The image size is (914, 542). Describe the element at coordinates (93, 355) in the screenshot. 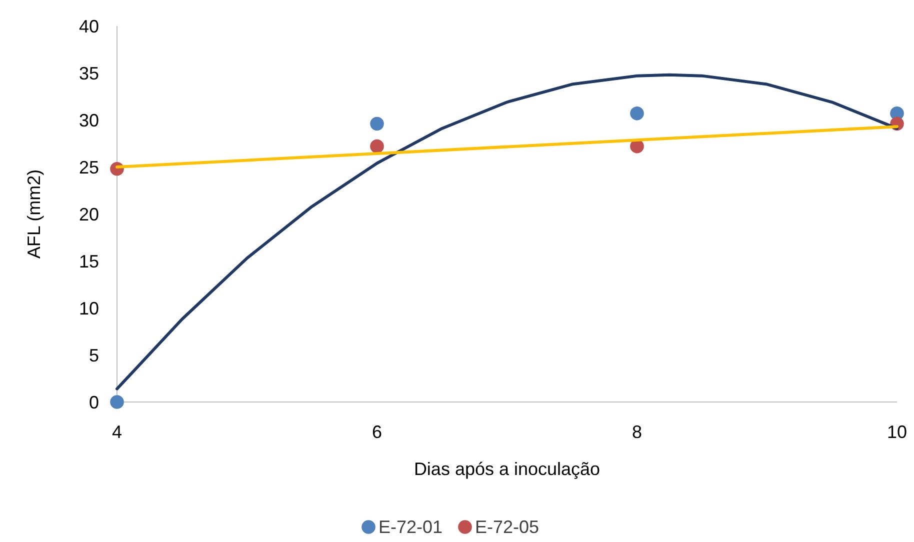

I see `y-tick-label: 5` at that location.